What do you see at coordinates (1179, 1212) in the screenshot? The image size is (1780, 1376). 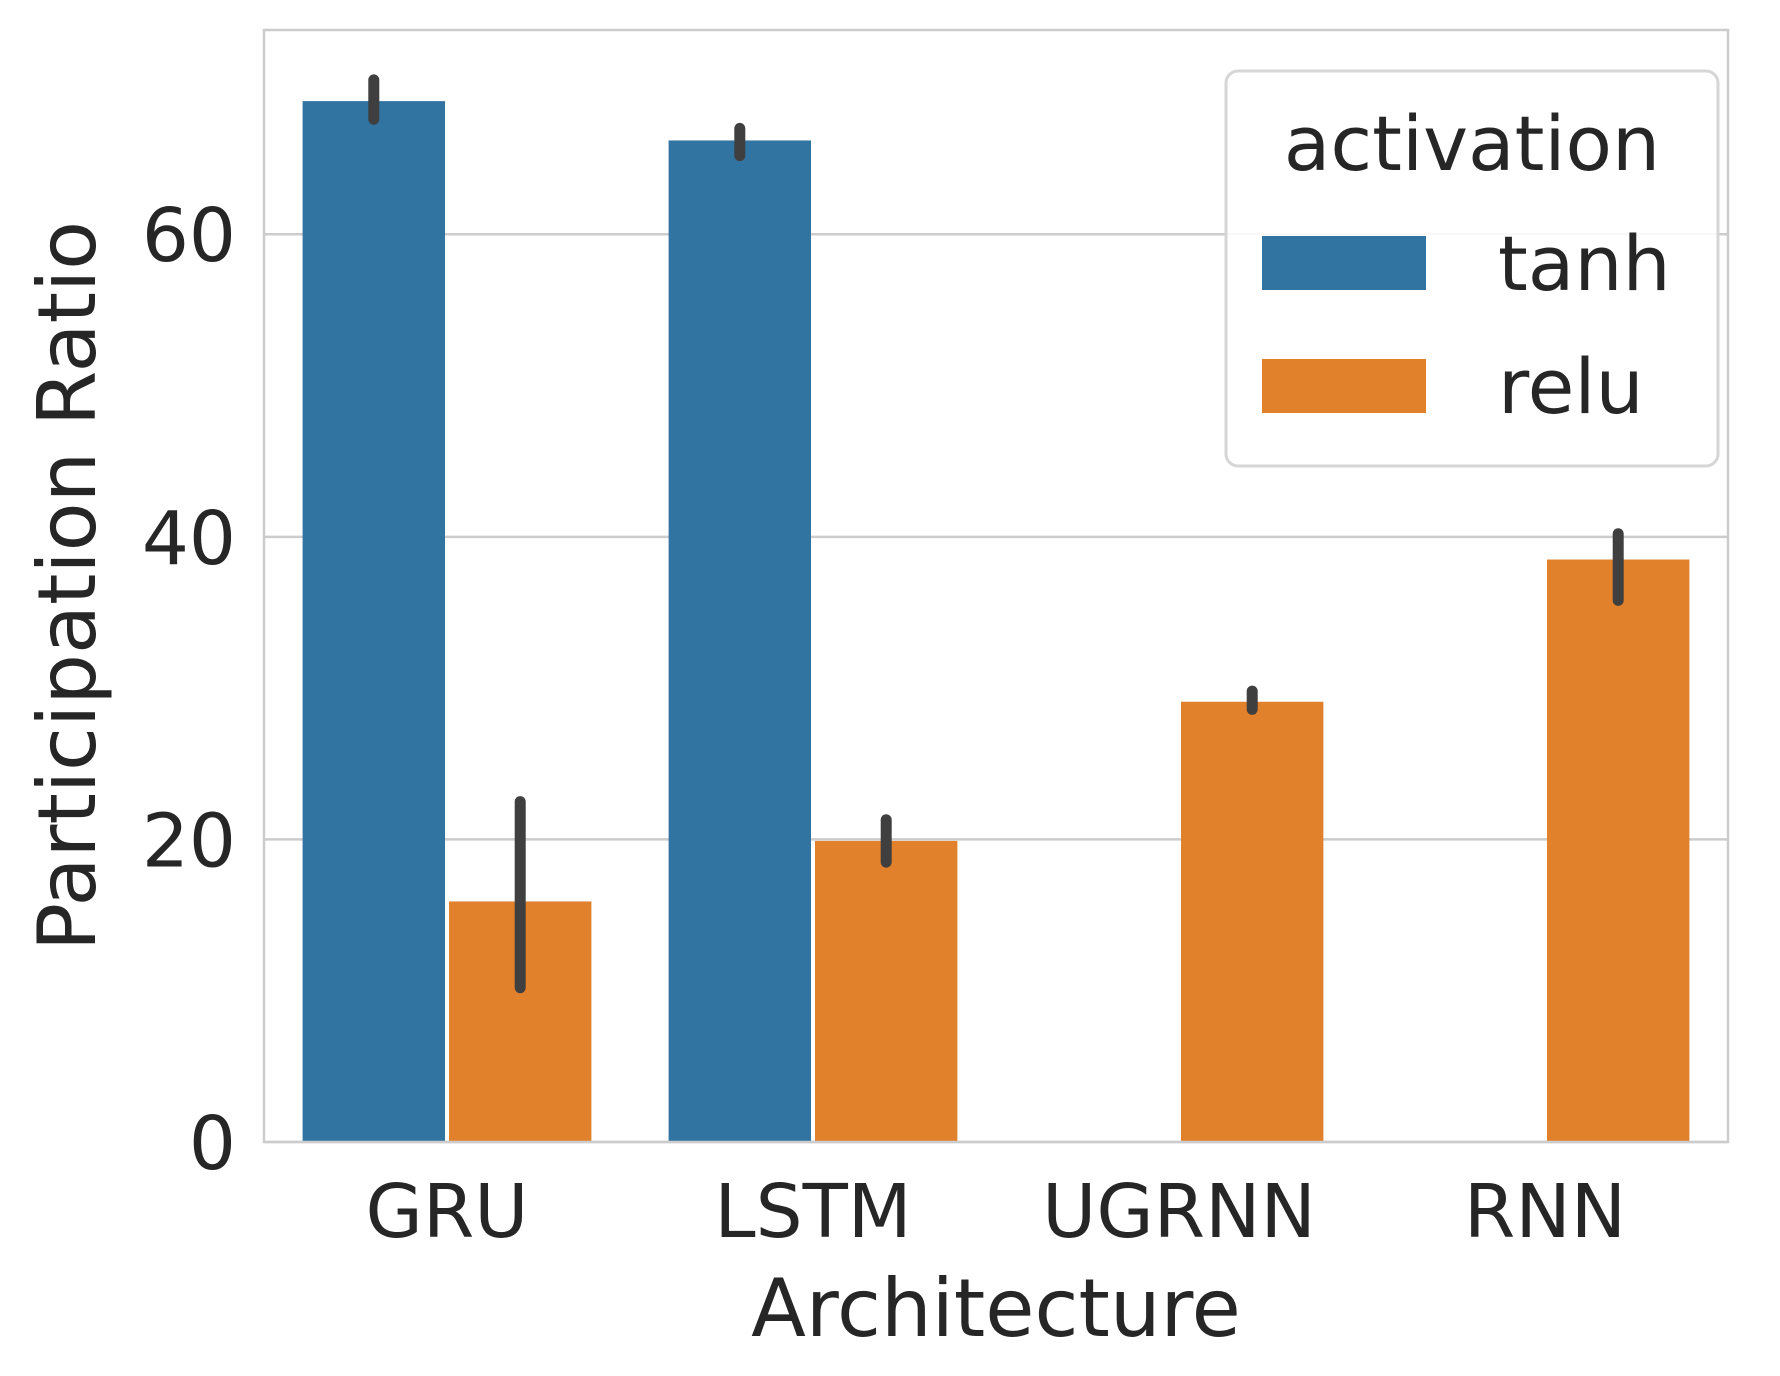 I see `x-tick-label-UGRNN: UGRNN` at bounding box center [1179, 1212].